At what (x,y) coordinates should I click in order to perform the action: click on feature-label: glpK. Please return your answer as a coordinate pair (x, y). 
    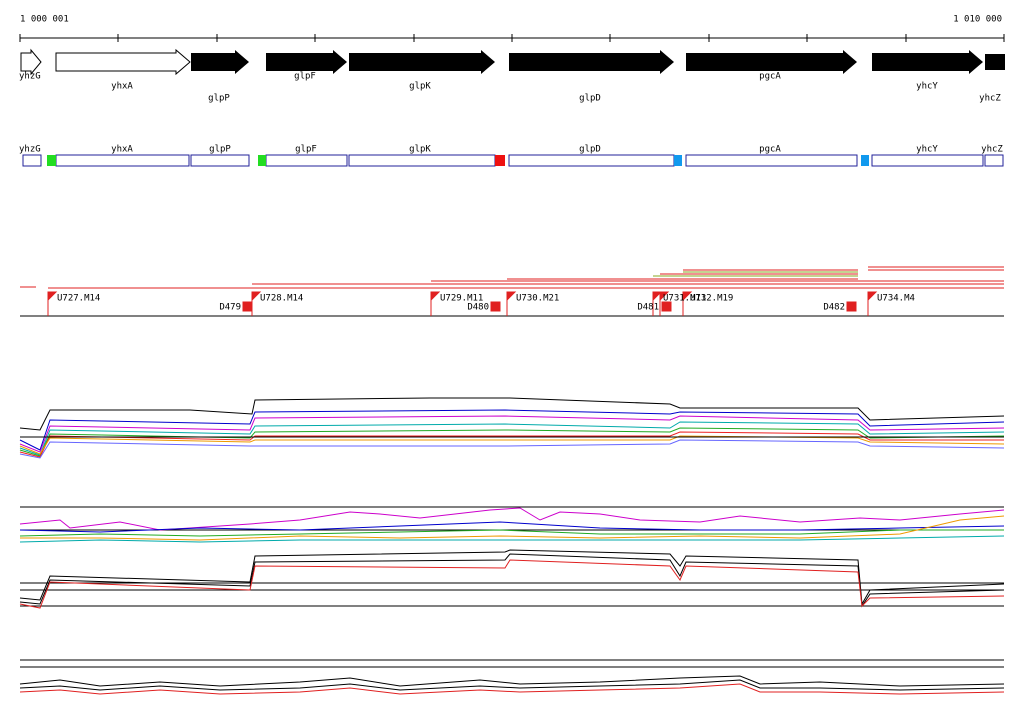
    Looking at the image, I should click on (420, 150).